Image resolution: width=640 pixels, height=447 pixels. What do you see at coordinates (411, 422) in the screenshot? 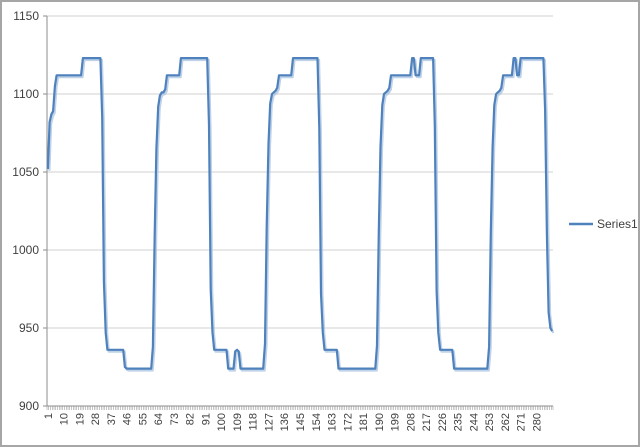
I see `x-axis-label: 208` at bounding box center [411, 422].